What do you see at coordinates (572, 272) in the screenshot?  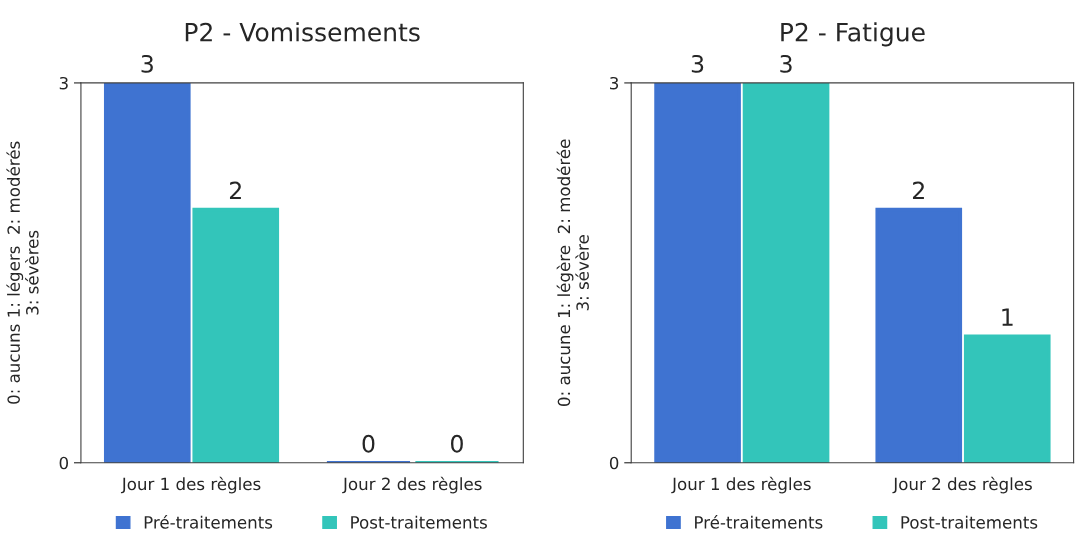 I see `y-axis-title: 0: aucune 1: légère 2: modérée 3: sévère` at bounding box center [572, 272].